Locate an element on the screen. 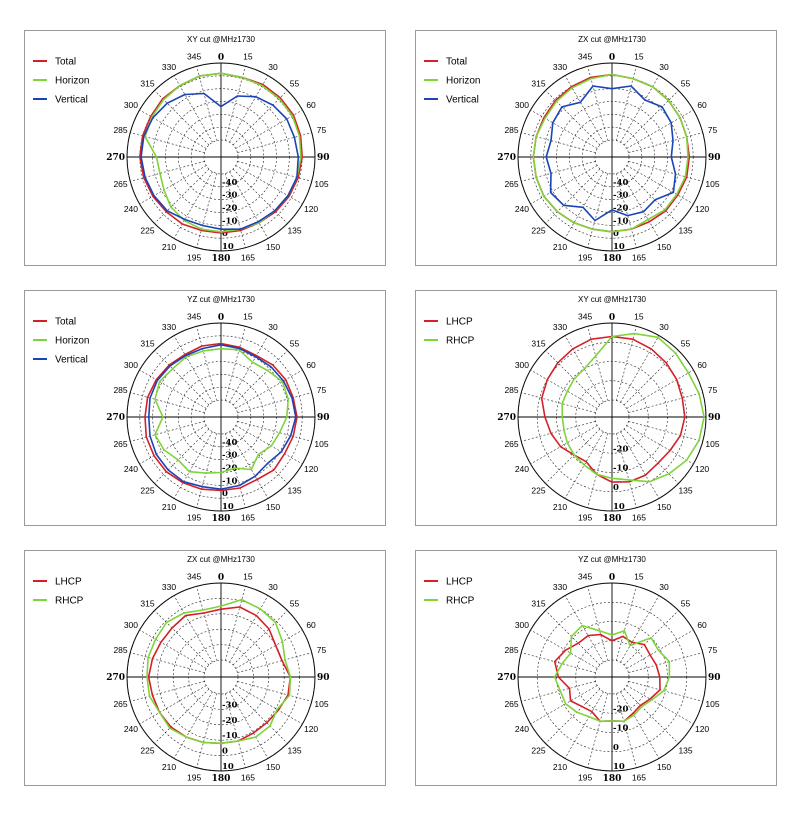  legend-label: Vertical is located at coordinates (71, 100).